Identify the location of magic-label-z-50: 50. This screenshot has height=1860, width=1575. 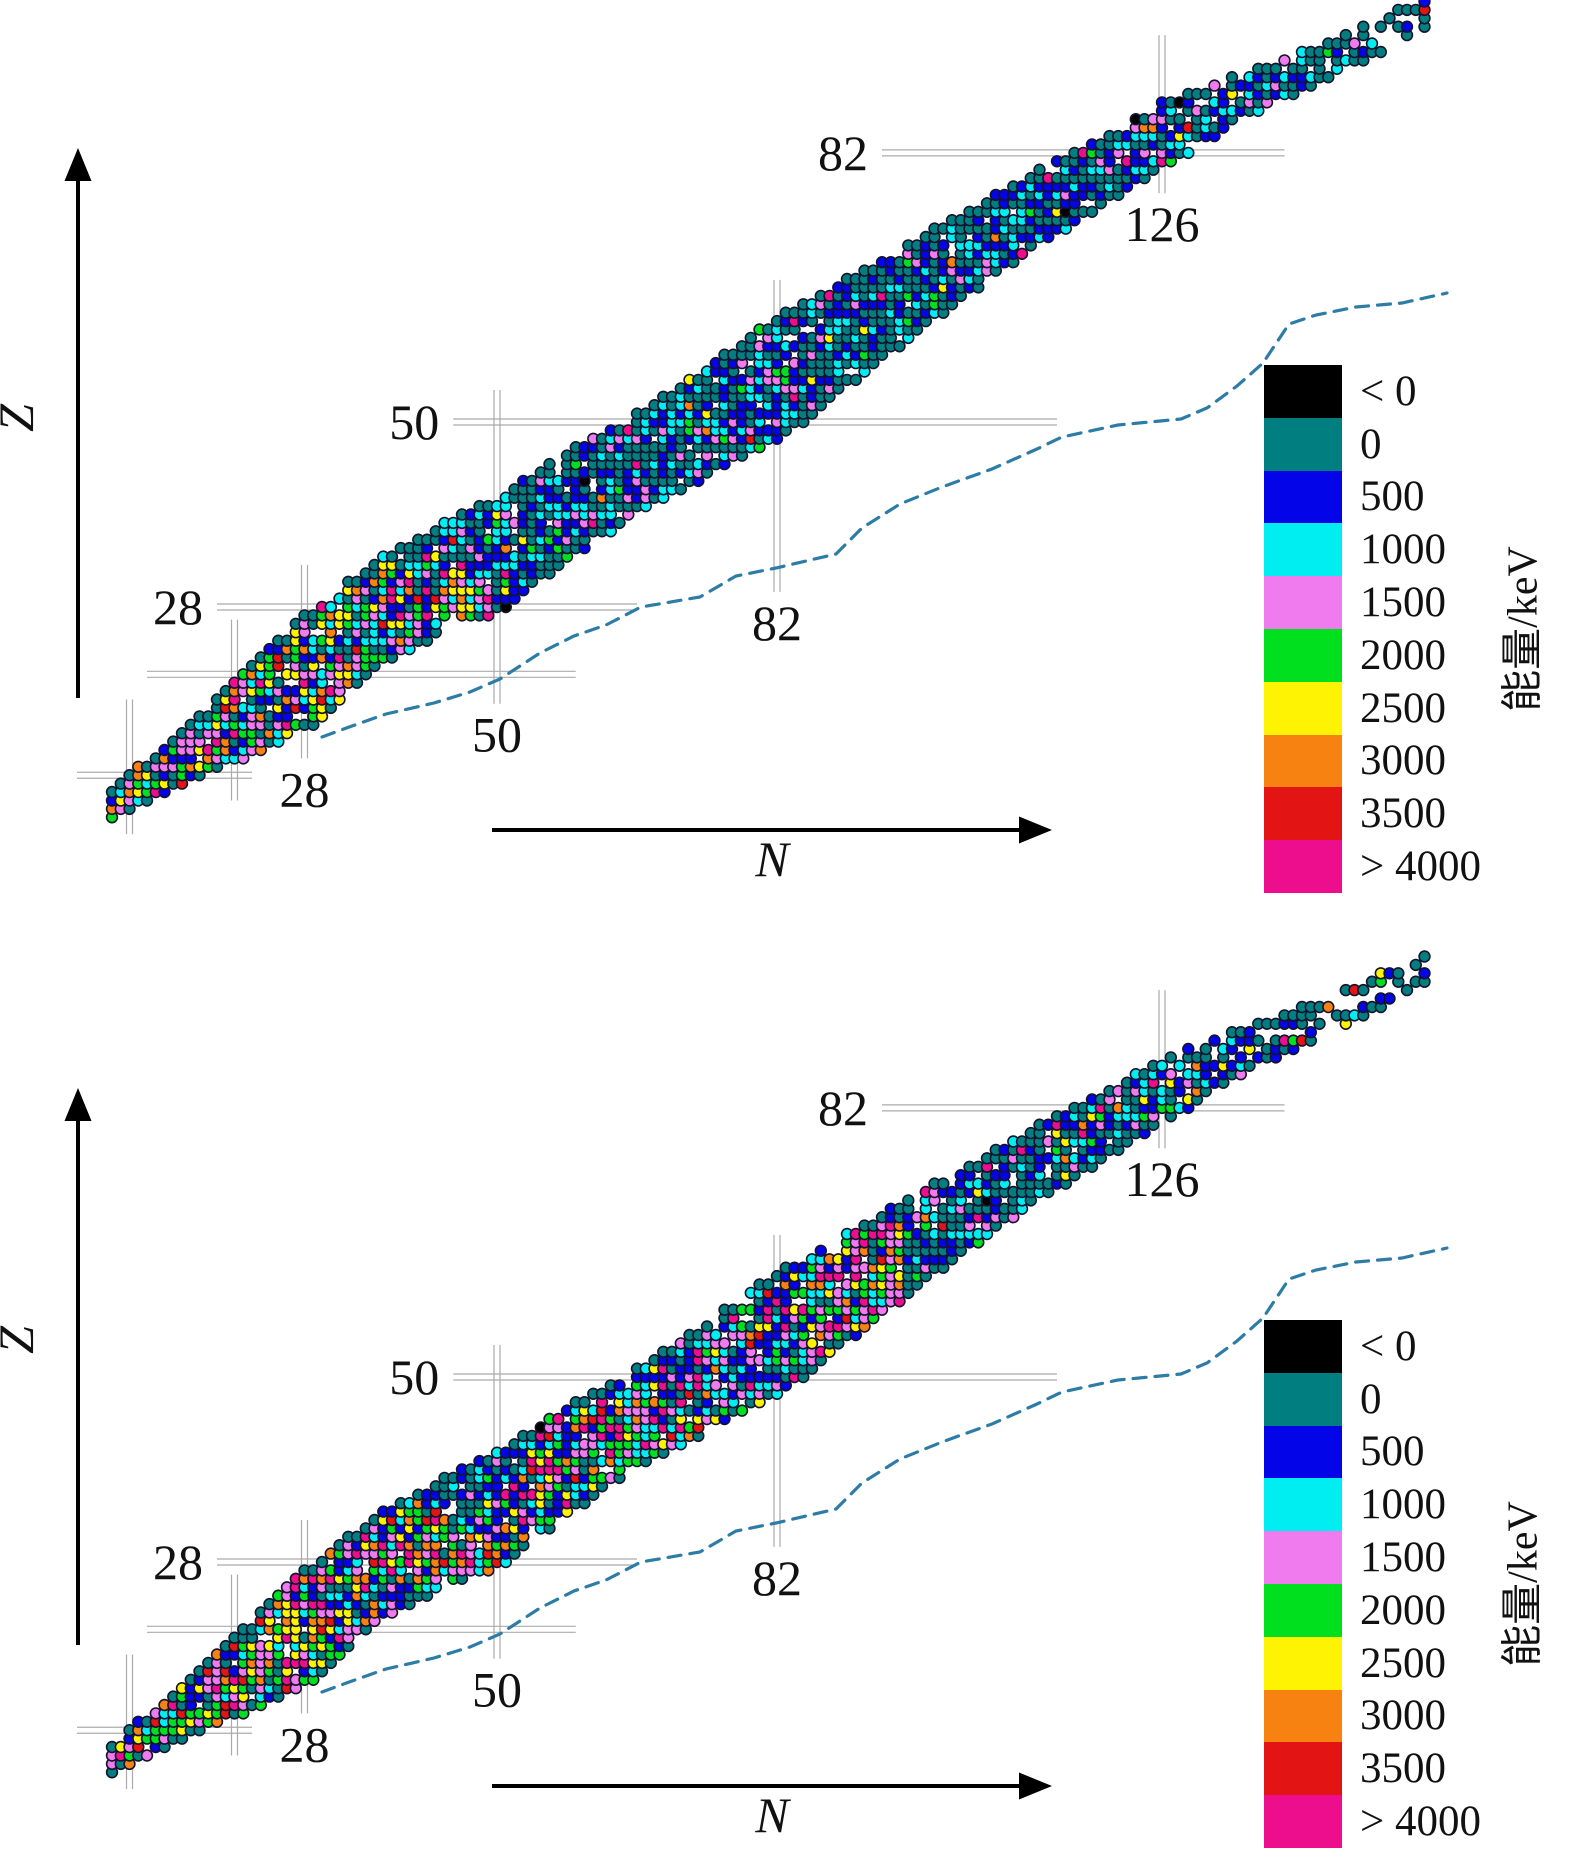
(414, 1377).